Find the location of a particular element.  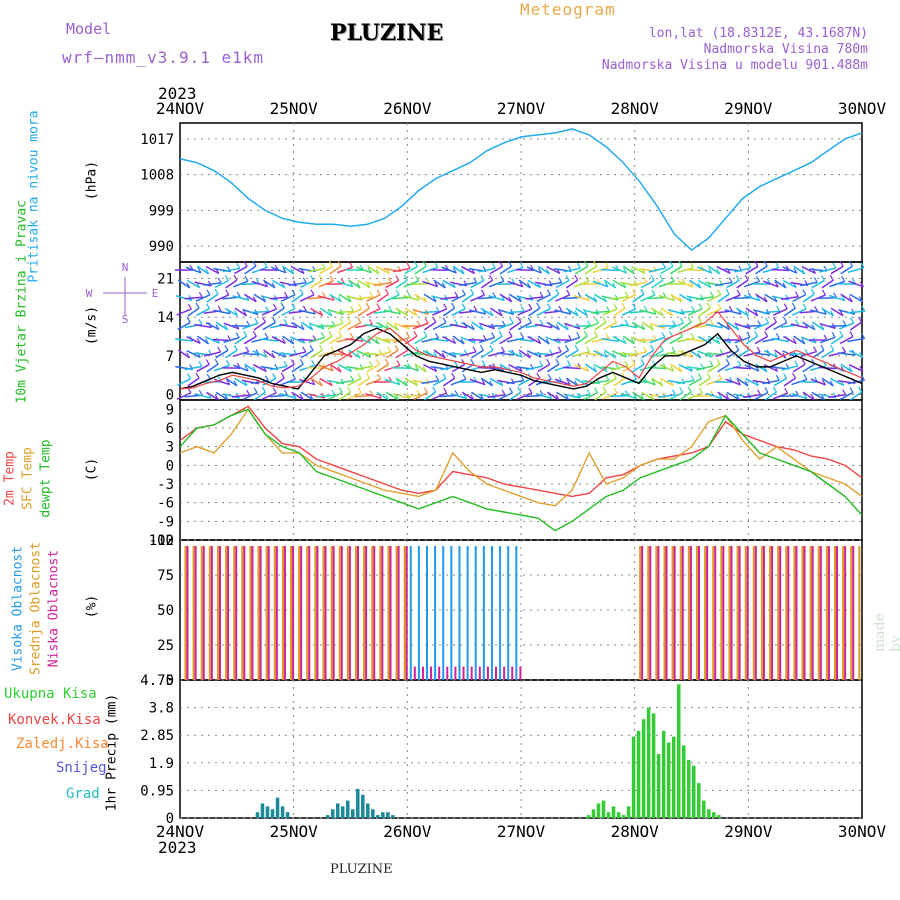

y-tick-label: 999 is located at coordinates (161, 211).